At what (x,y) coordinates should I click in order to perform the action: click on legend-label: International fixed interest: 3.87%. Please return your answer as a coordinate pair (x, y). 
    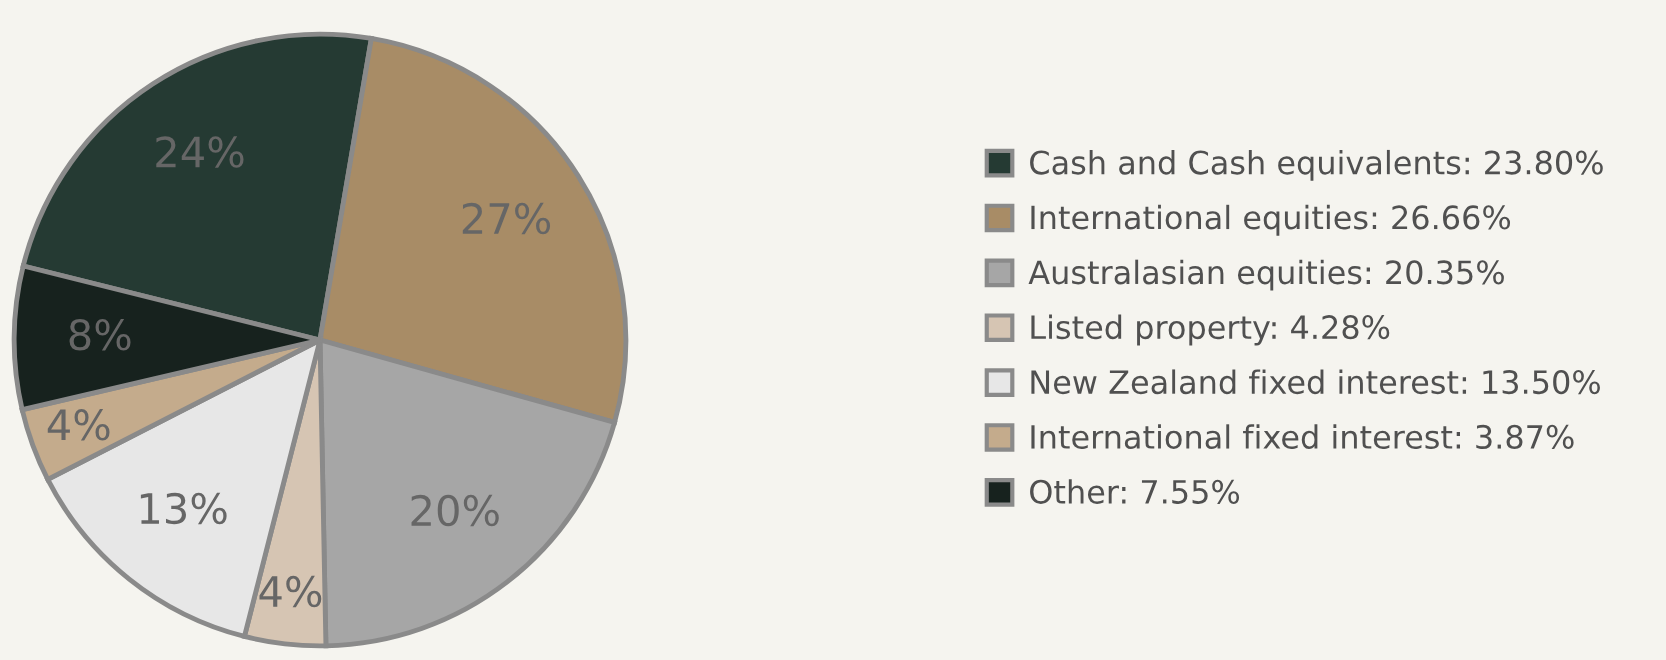
    Looking at the image, I should click on (1302, 437).